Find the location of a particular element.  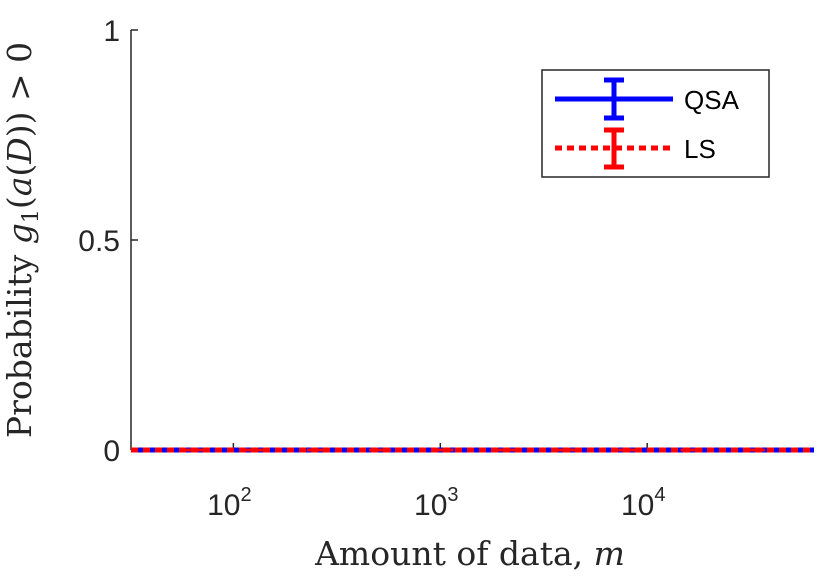

y-axis-label-d: D is located at coordinates (19, 150).